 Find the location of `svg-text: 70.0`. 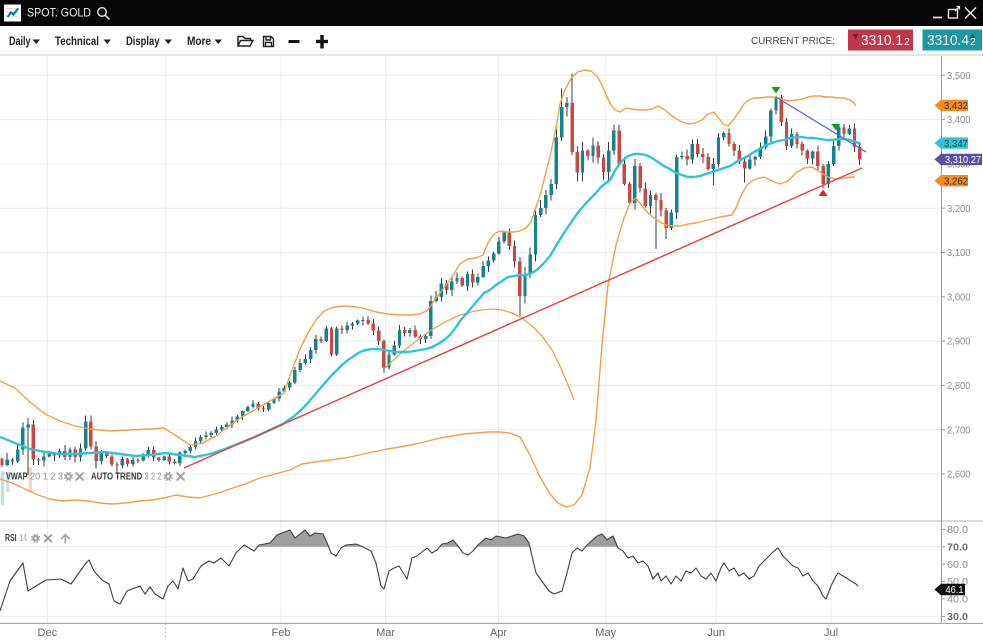

svg-text: 70.0 is located at coordinates (957, 547).